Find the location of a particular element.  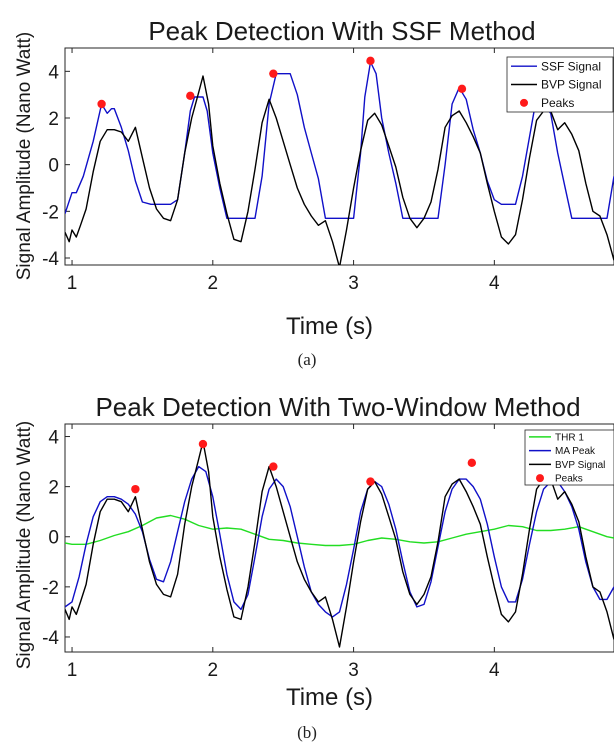

legend: SSF Signal BVP Signal Peaks is located at coordinates (560, 84).